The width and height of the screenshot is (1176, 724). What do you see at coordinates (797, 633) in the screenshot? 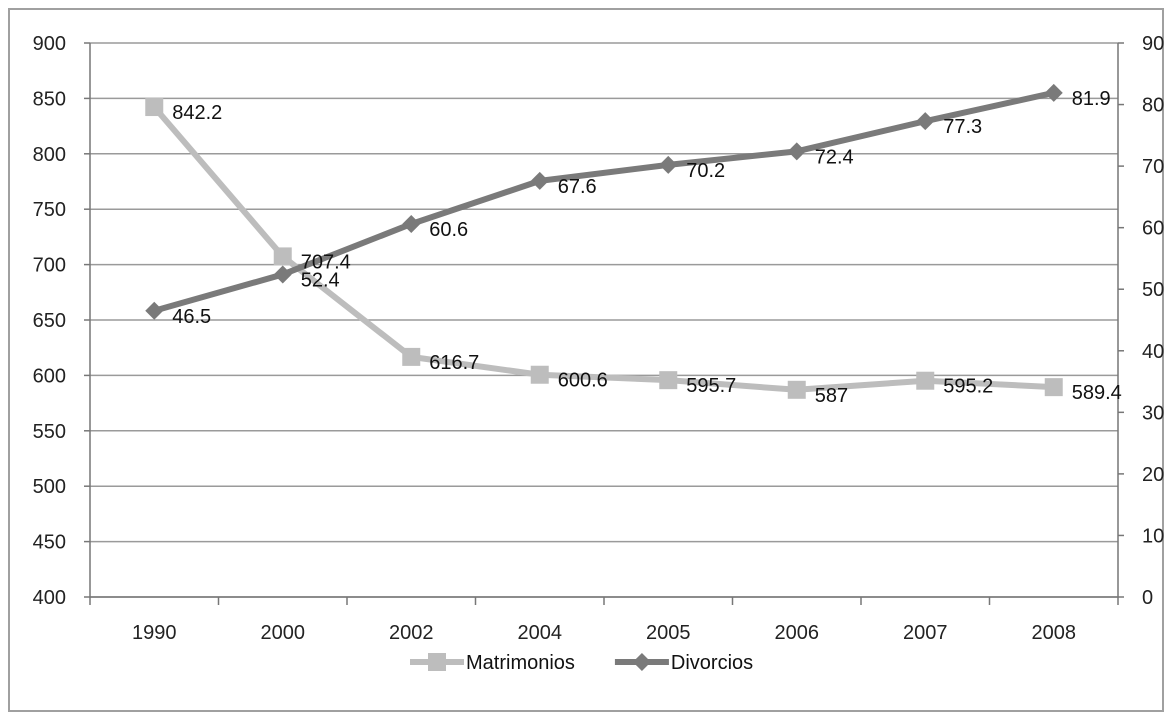
I see `x-tick-label: 2006` at bounding box center [797, 633].